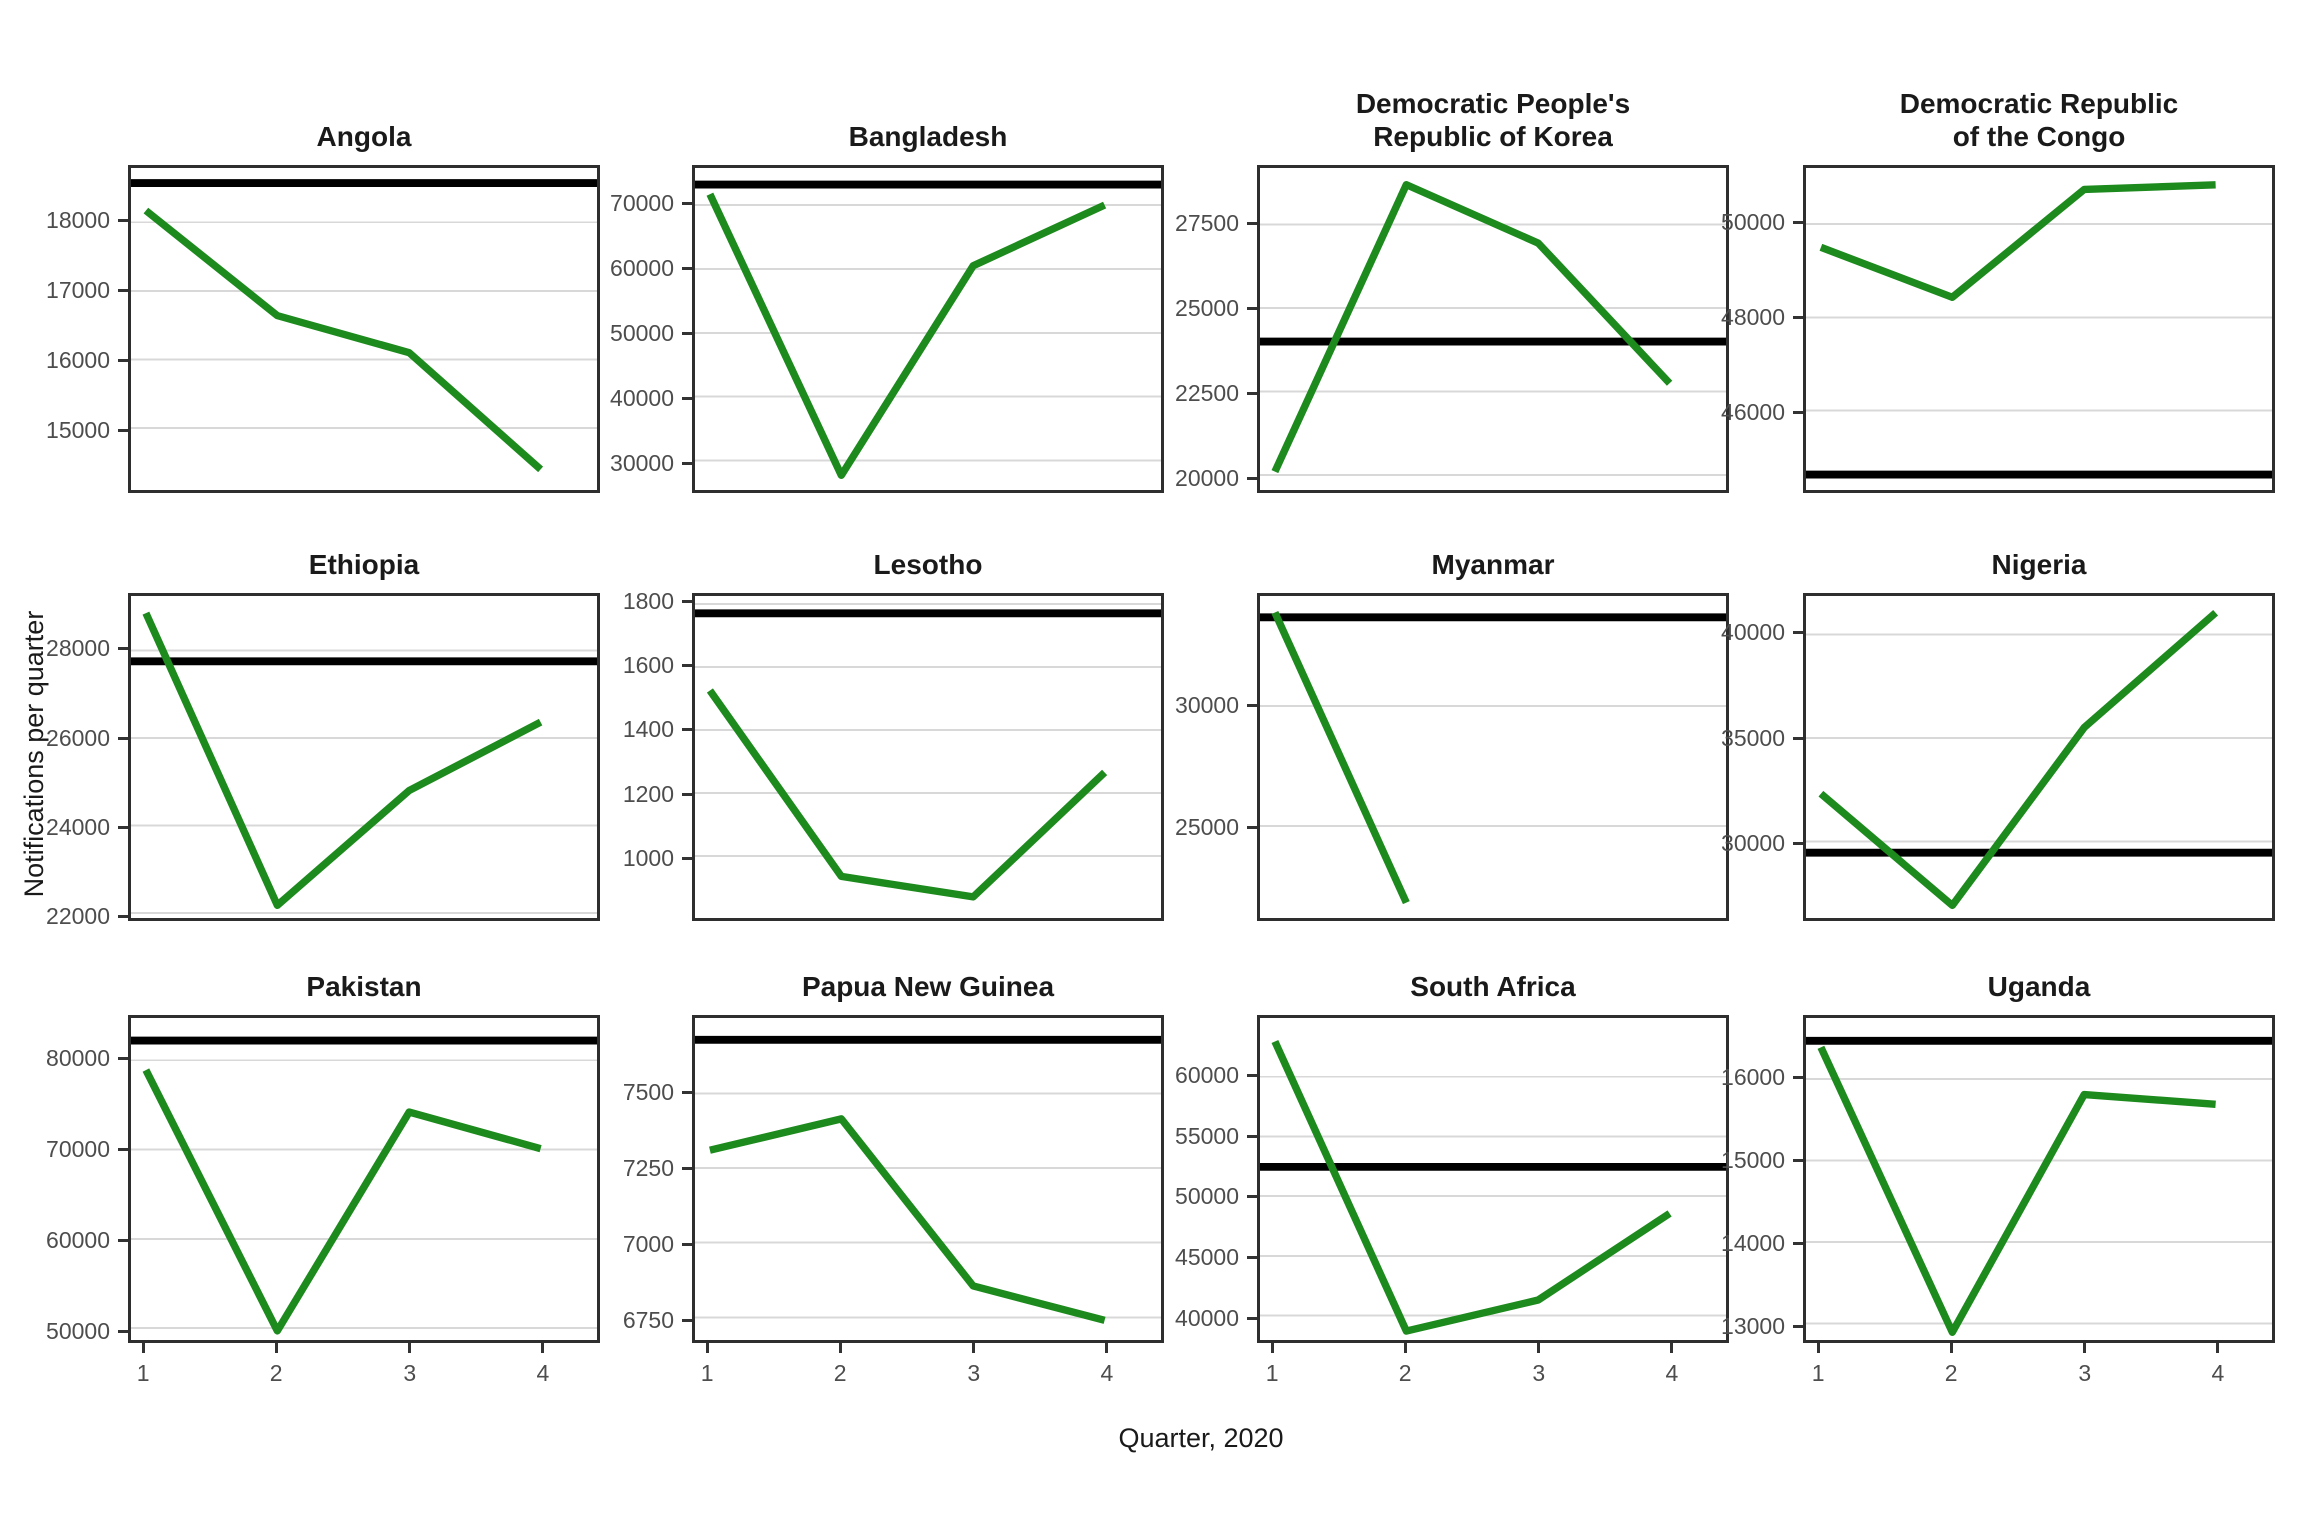  Describe the element at coordinates (1207, 1074) in the screenshot. I see `y-tick-label: 60000` at that location.